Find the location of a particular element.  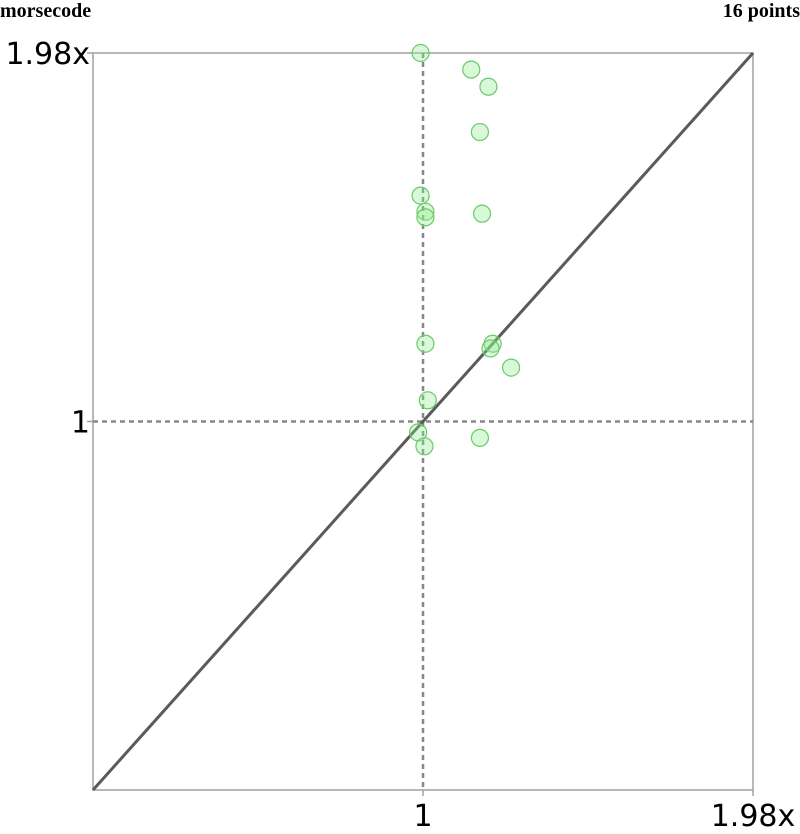

chart-right-label: 16 points is located at coordinates (761, 11).